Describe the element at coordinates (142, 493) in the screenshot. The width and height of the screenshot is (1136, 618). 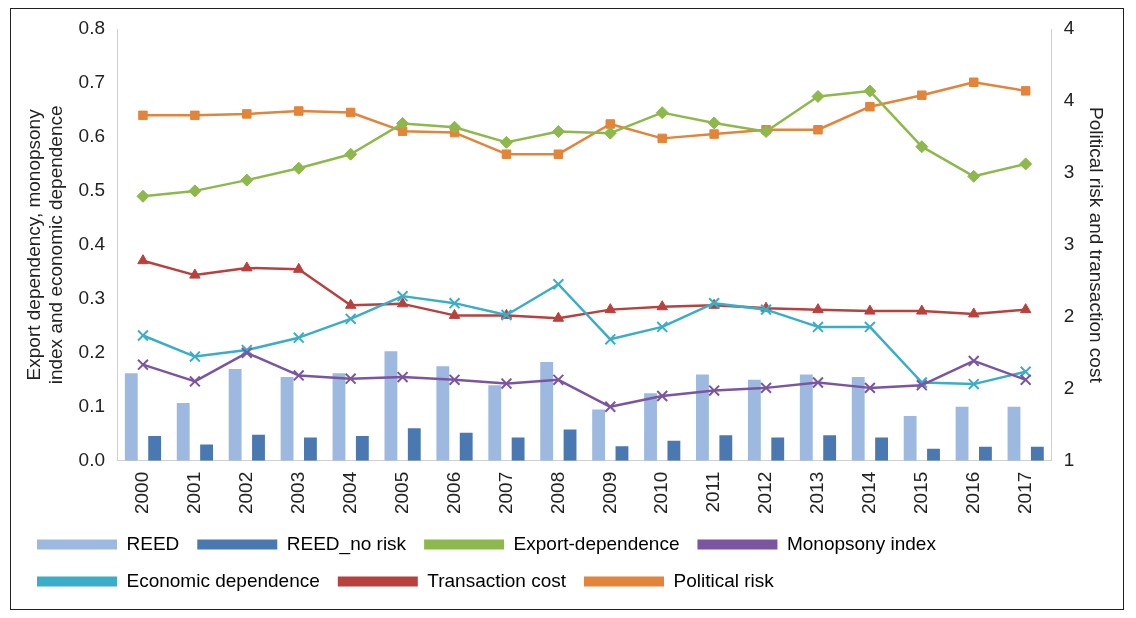
I see `x-tick-label: 2000` at that location.